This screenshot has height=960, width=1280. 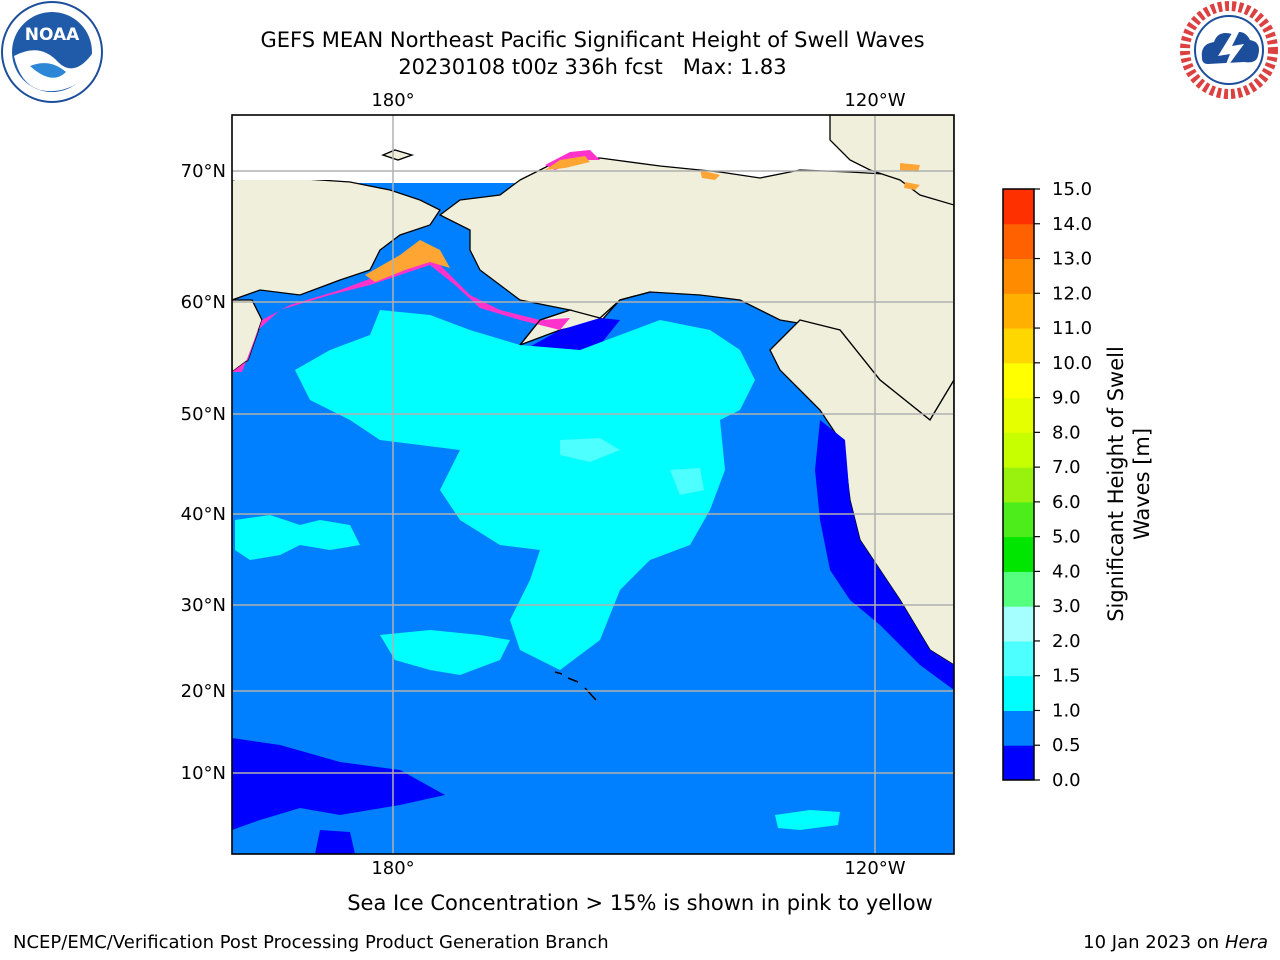 What do you see at coordinates (525, 490) in the screenshot?
I see `mid-swell-north` at bounding box center [525, 490].